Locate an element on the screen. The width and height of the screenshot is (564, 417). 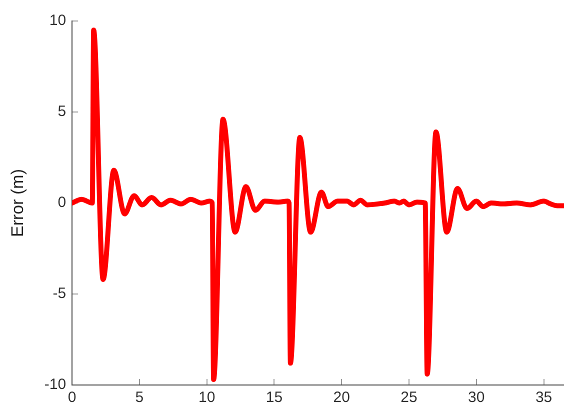
x-tick-label: 5 is located at coordinates (139, 397).